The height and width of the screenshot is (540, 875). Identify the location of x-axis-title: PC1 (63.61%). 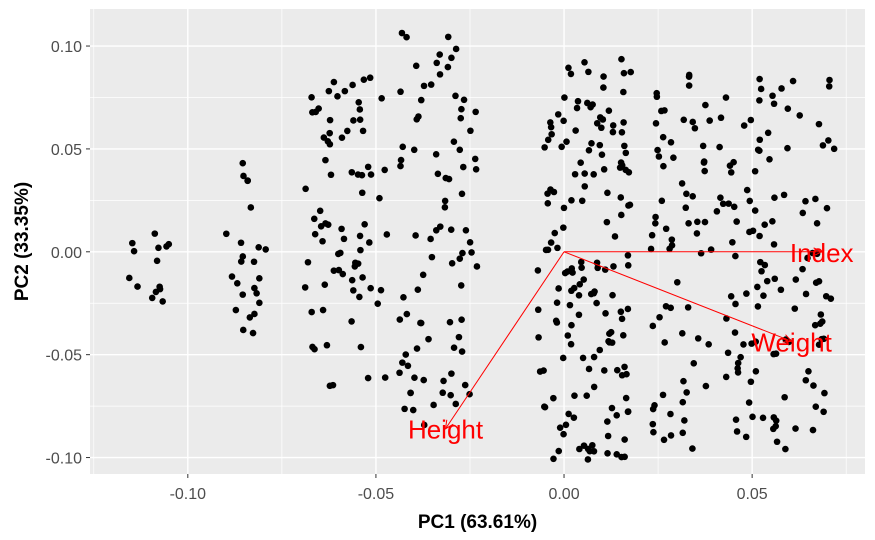
(477, 522).